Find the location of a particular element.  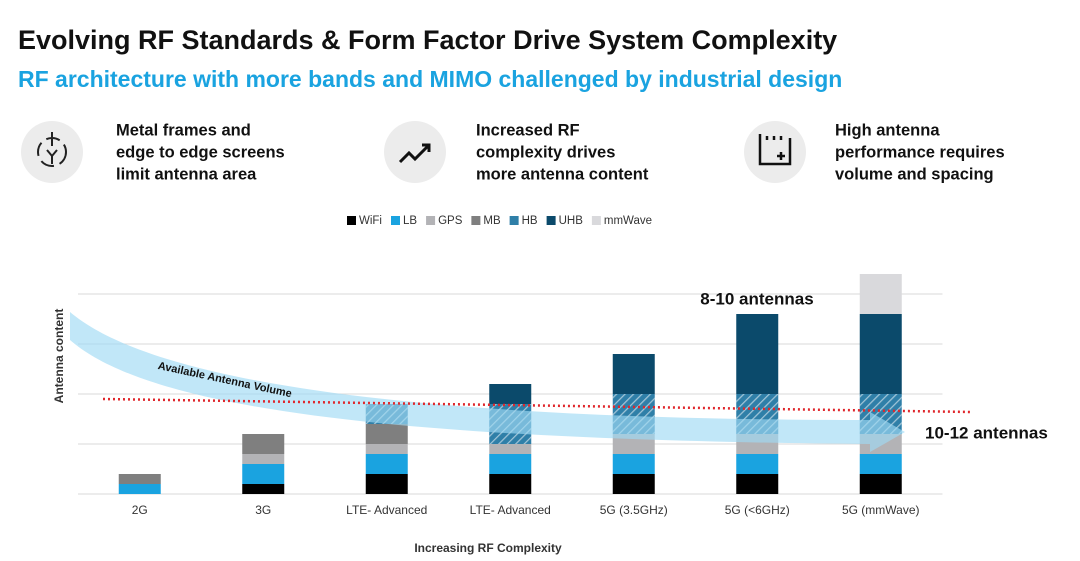

x-axis-label: Increasing RF Complexity is located at coordinates (488, 548).